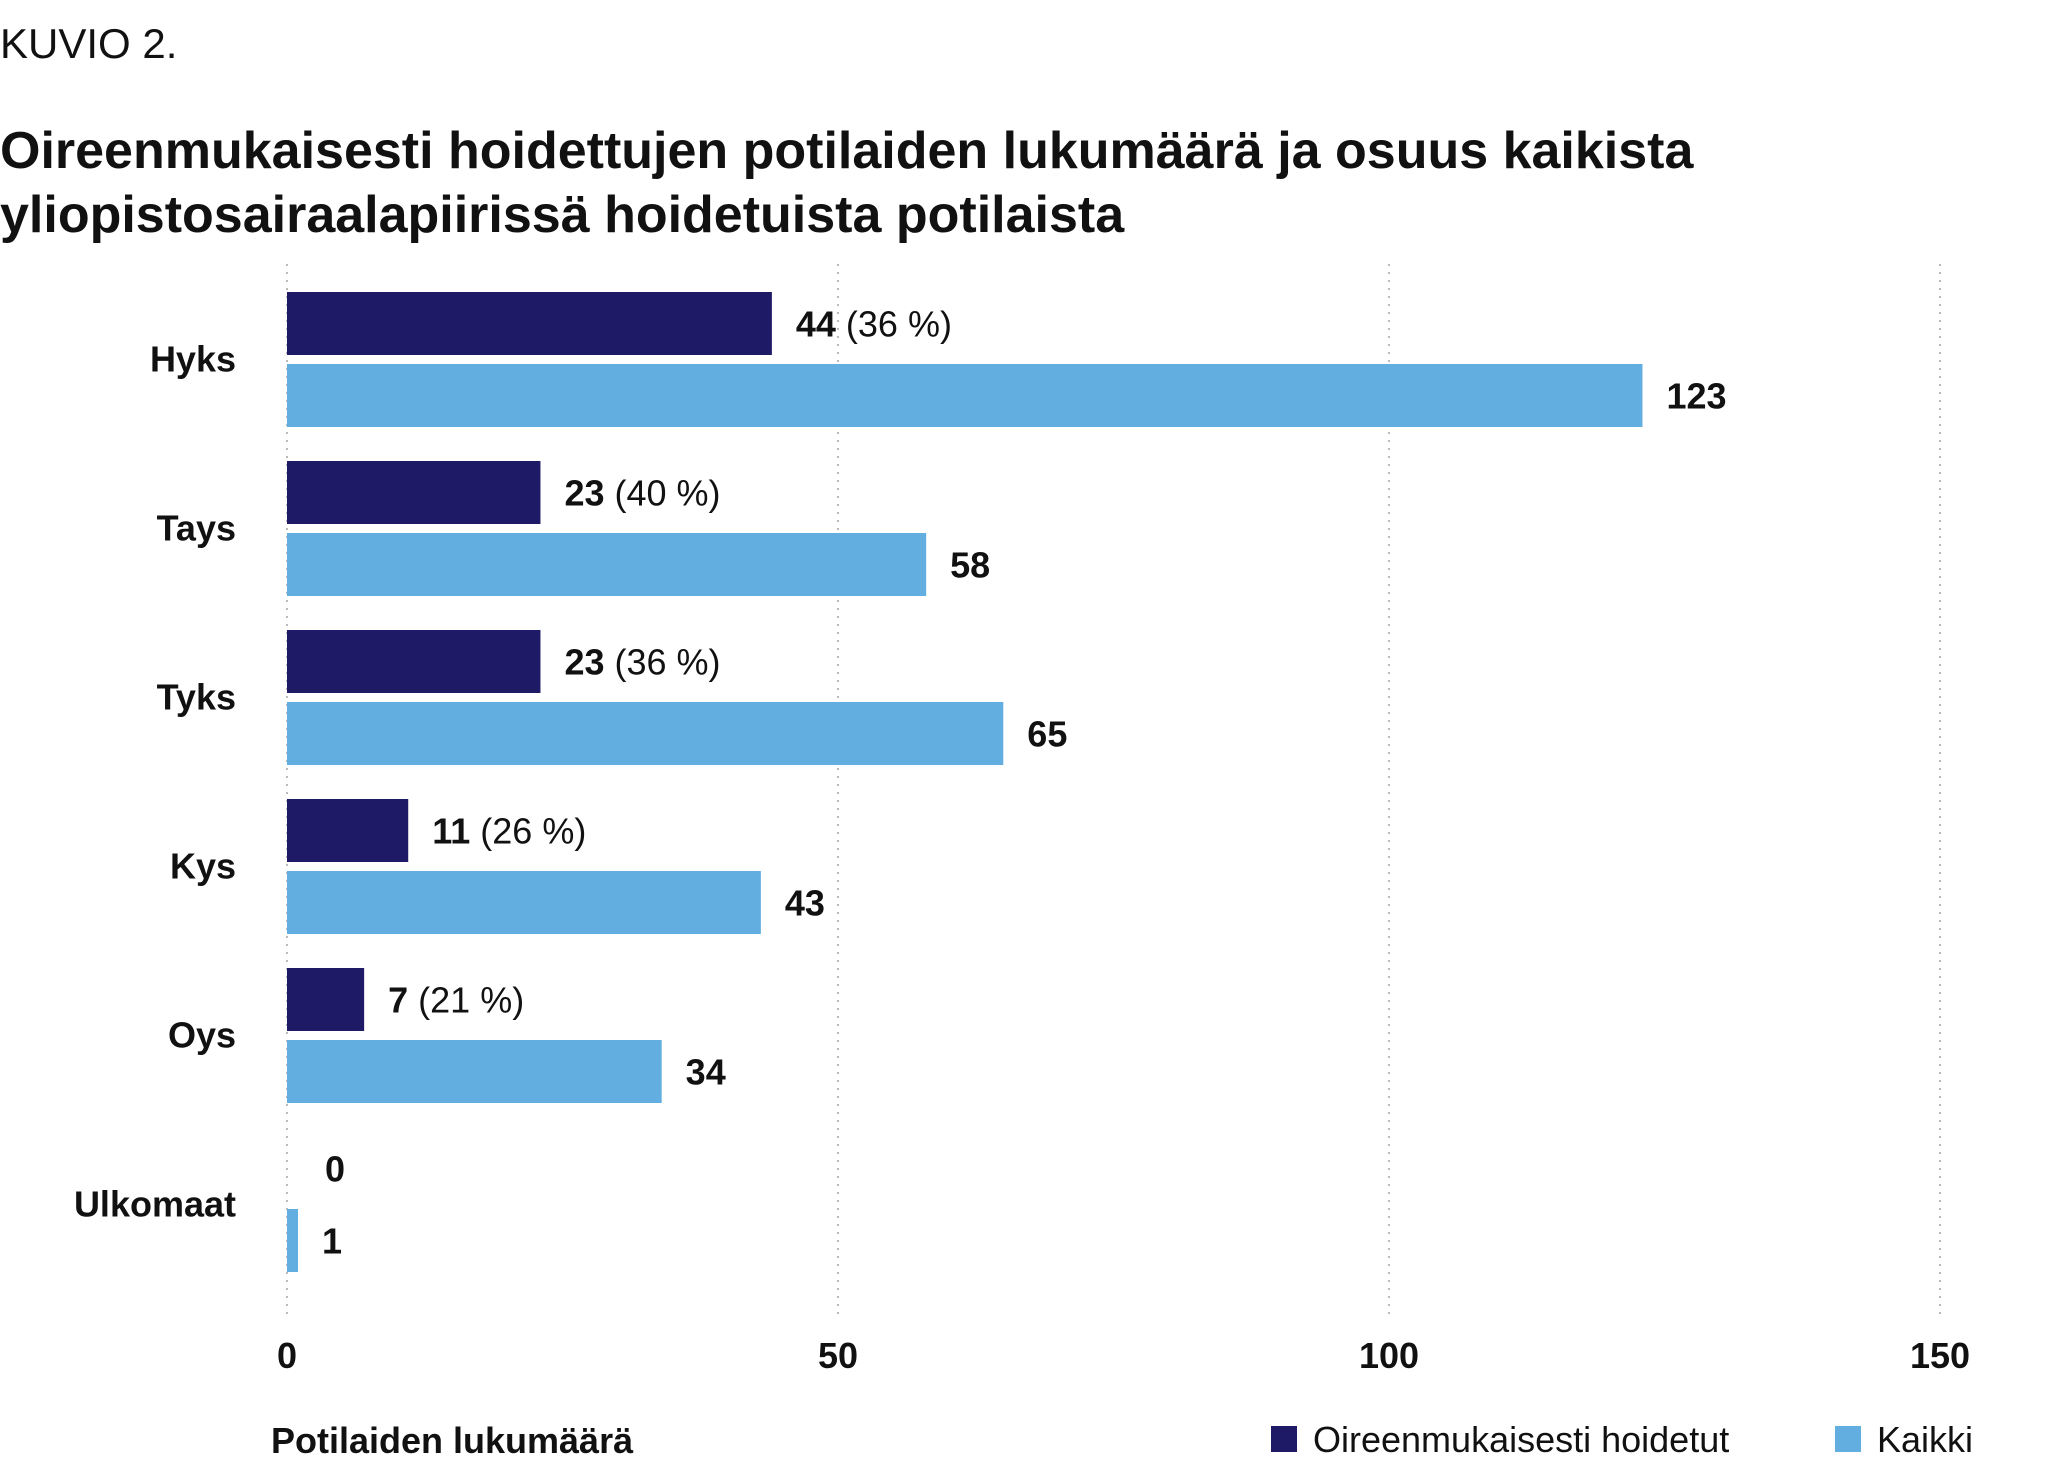 The height and width of the screenshot is (1458, 2048). What do you see at coordinates (509, 831) in the screenshot?
I see `data-label: 11 (26 %)` at bounding box center [509, 831].